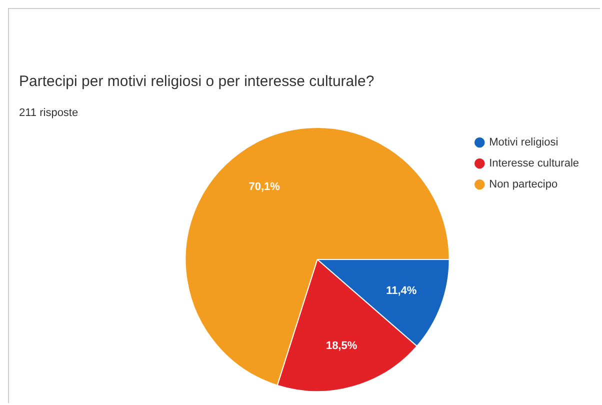 The width and height of the screenshot is (602, 405). Describe the element at coordinates (523, 142) in the screenshot. I see `legend-label: Motivi religiosi` at that location.